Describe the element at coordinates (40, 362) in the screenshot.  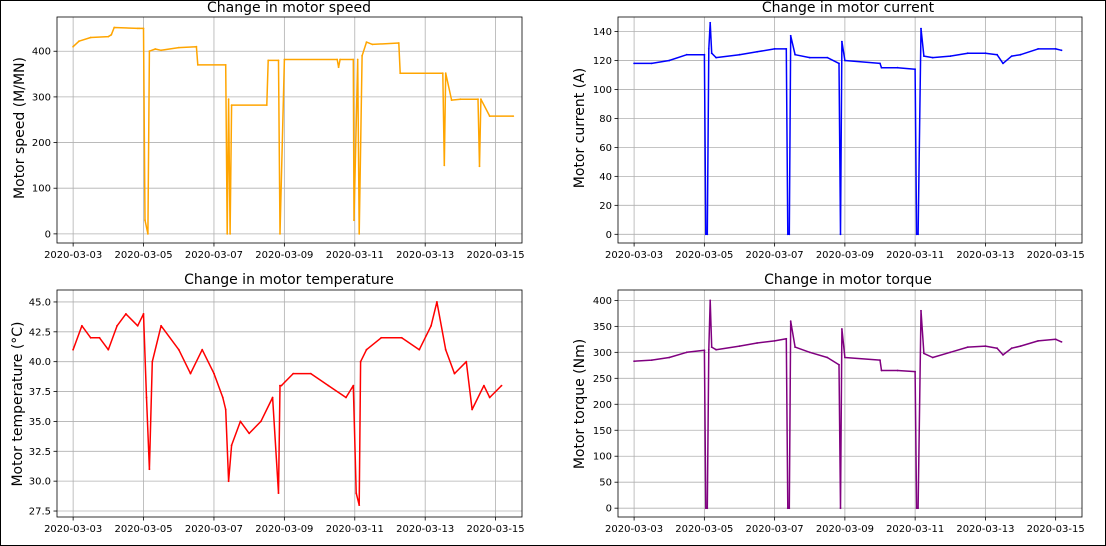
I see `y-tick-label: 40.0` at that location.